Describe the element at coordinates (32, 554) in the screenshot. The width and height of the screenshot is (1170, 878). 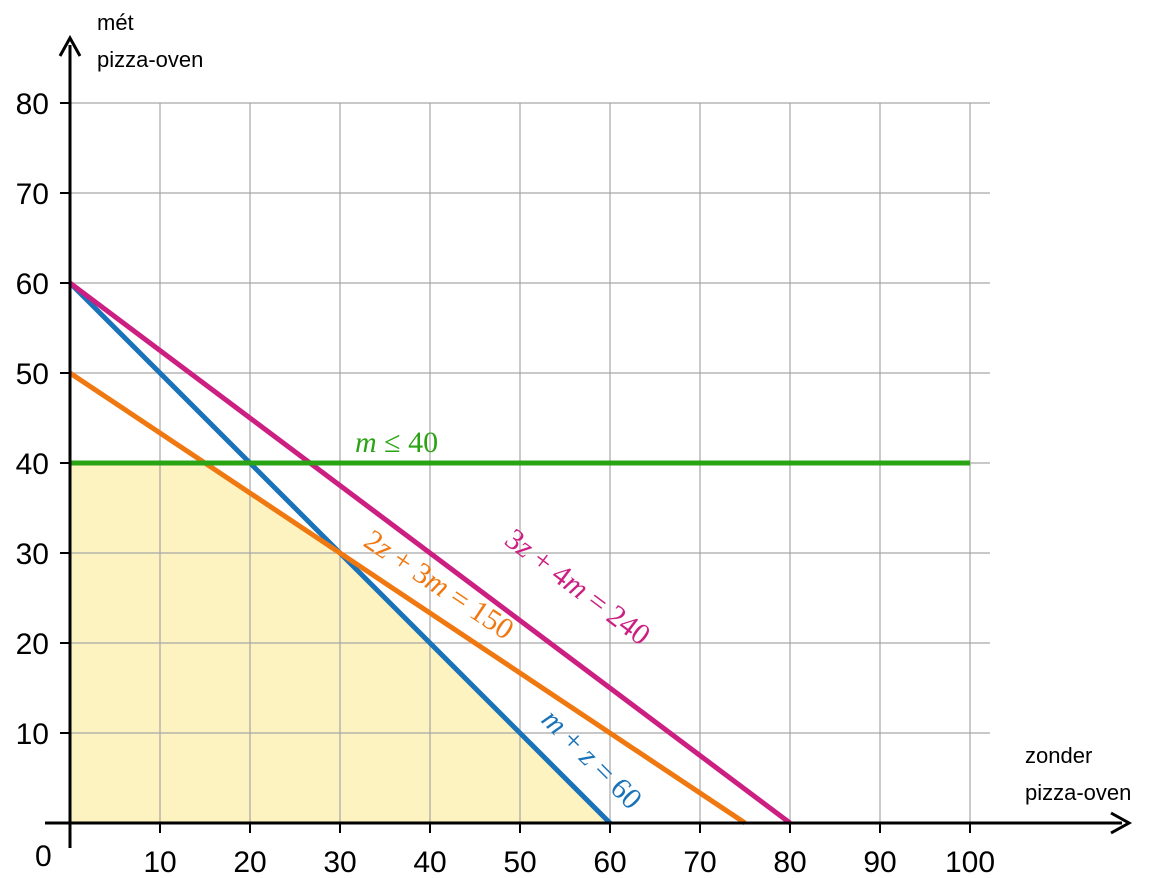
I see `y-tick-label: 30` at that location.